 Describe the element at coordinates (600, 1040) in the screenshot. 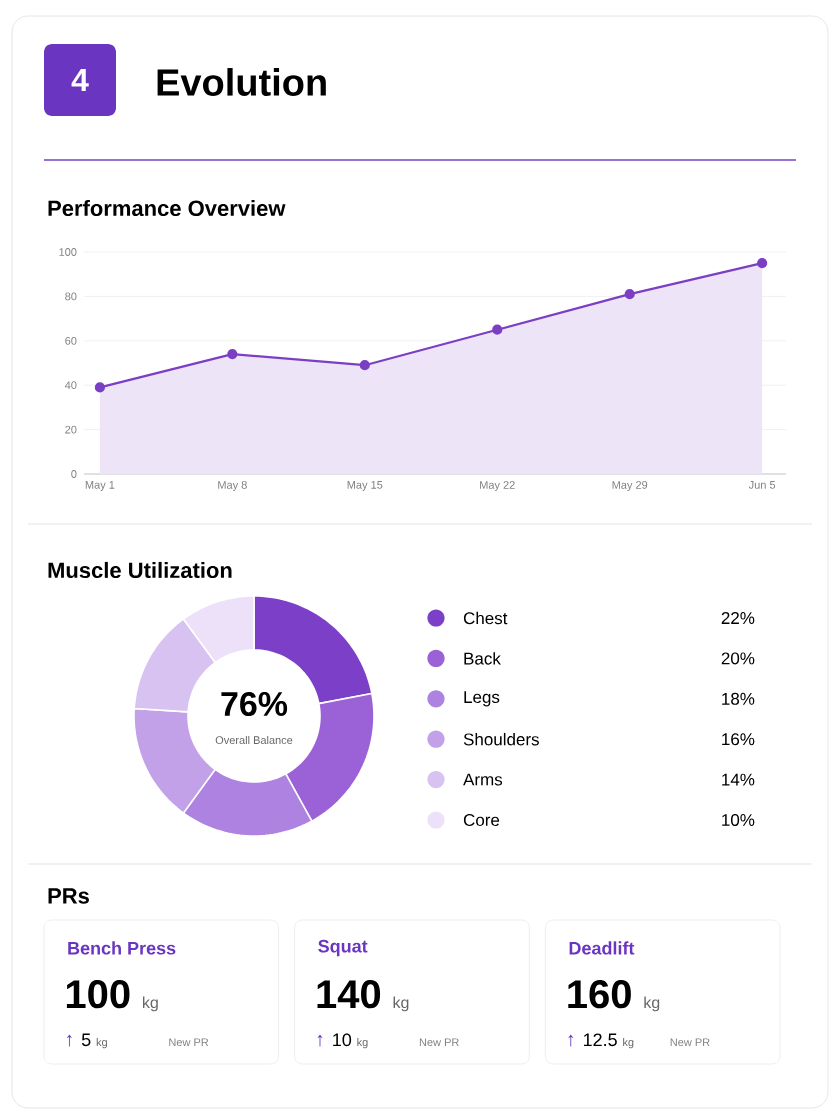

I see `text: 12.5` at that location.